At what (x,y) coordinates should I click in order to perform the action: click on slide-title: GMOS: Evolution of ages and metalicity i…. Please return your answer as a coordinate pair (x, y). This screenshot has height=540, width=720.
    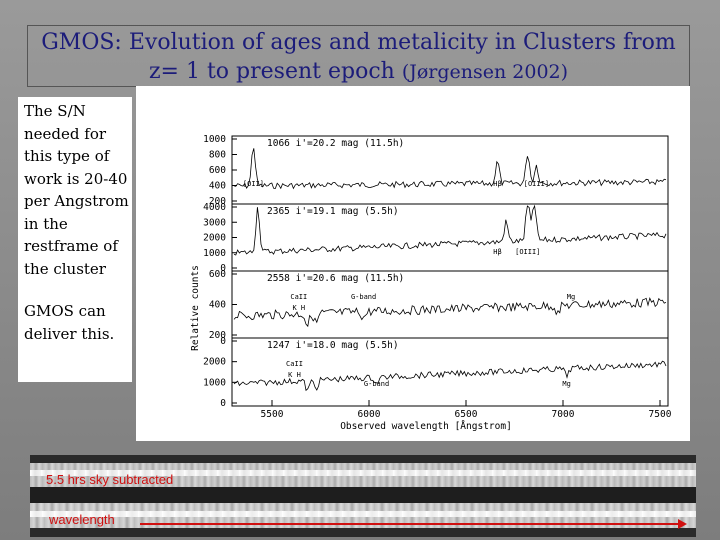
    Looking at the image, I should click on (358, 56).